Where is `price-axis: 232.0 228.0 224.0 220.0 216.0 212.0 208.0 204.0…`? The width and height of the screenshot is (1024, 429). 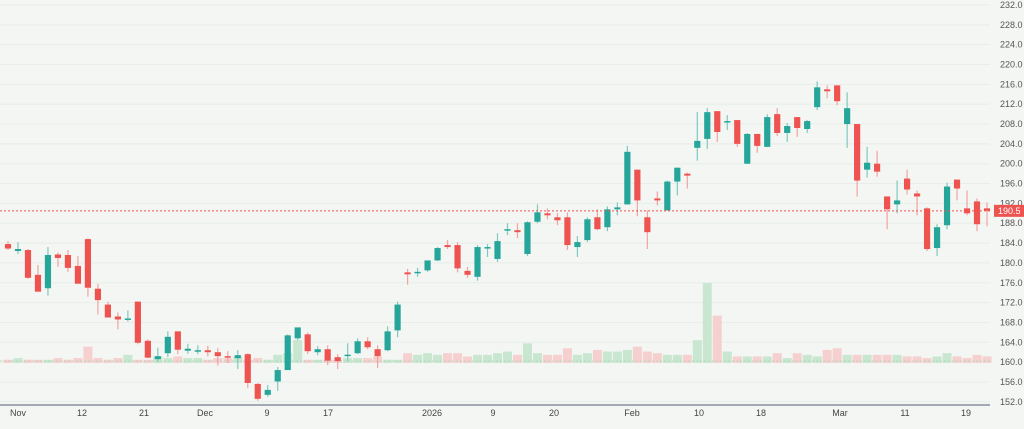 price-axis: 232.0 228.0 224.0 220.0 216.0 212.0 208.0 204.0… is located at coordinates (1011, 203).